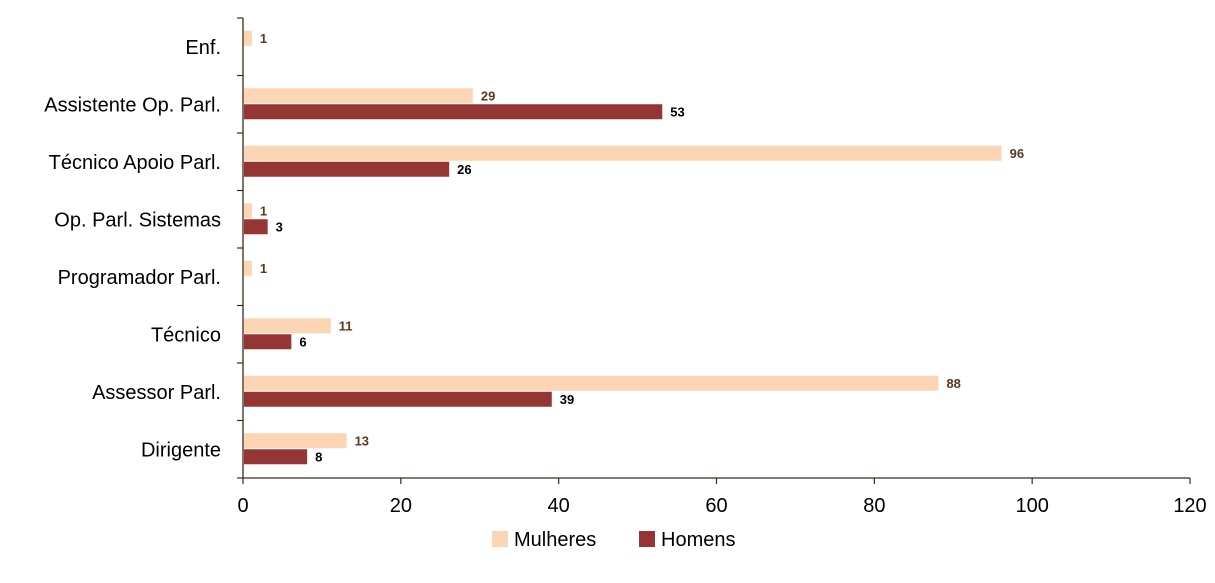  Describe the element at coordinates (613, 540) in the screenshot. I see `legend: Mulheres Homens` at that location.